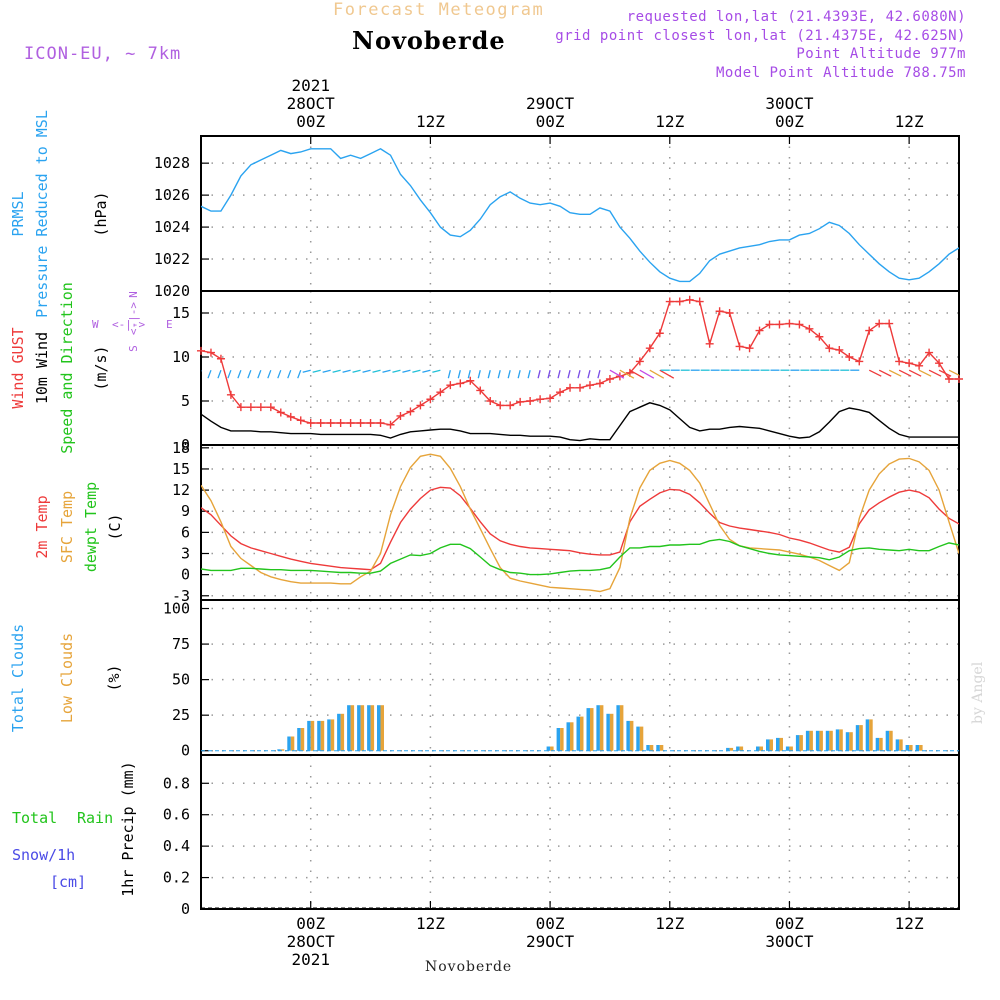  Describe the element at coordinates (580, 528) in the screenshot. I see `series-line` at that location.